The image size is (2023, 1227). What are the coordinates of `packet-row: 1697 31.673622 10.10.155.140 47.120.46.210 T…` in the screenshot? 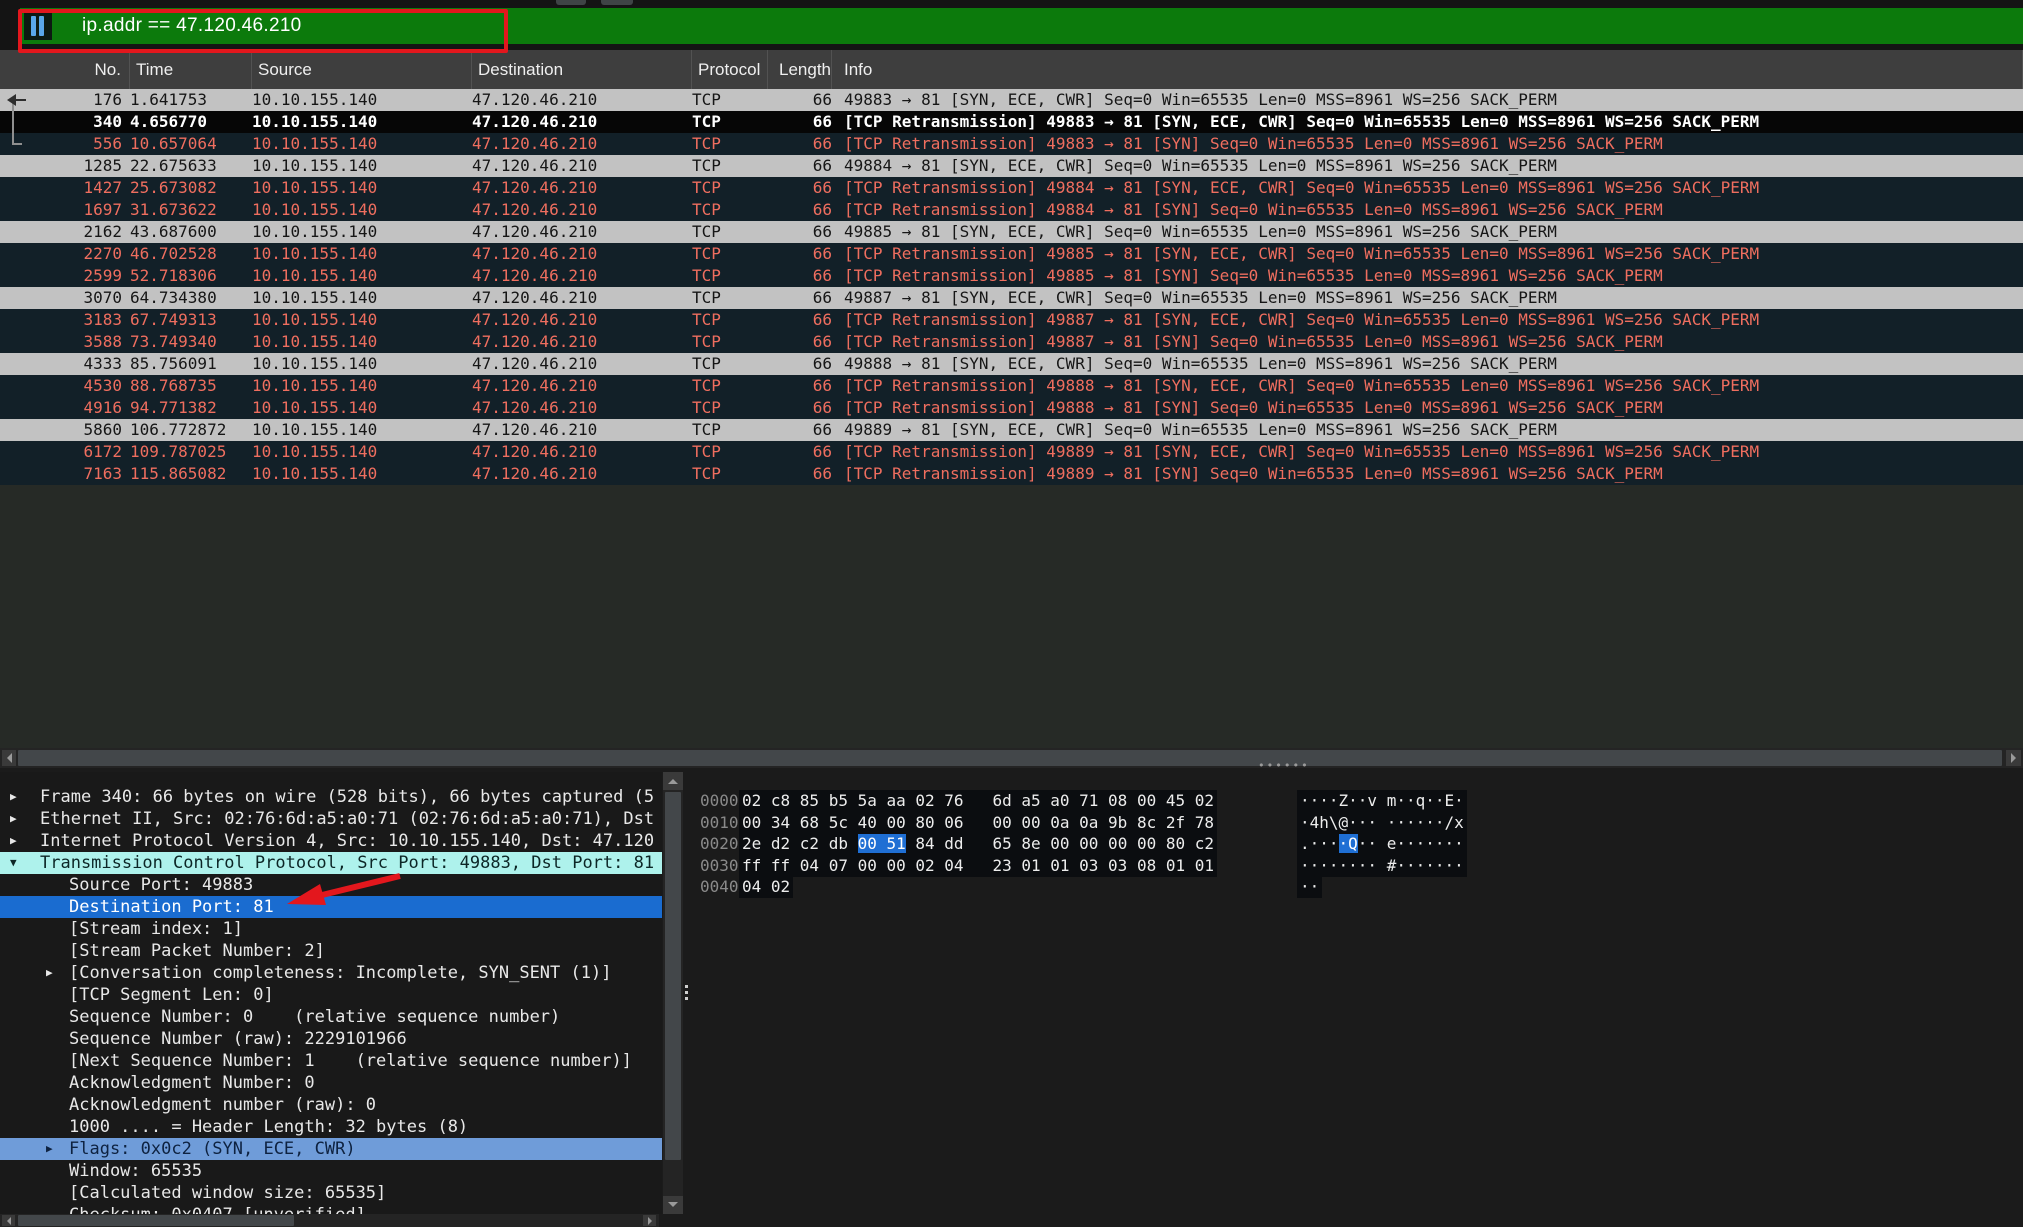 It's located at (1011, 210).